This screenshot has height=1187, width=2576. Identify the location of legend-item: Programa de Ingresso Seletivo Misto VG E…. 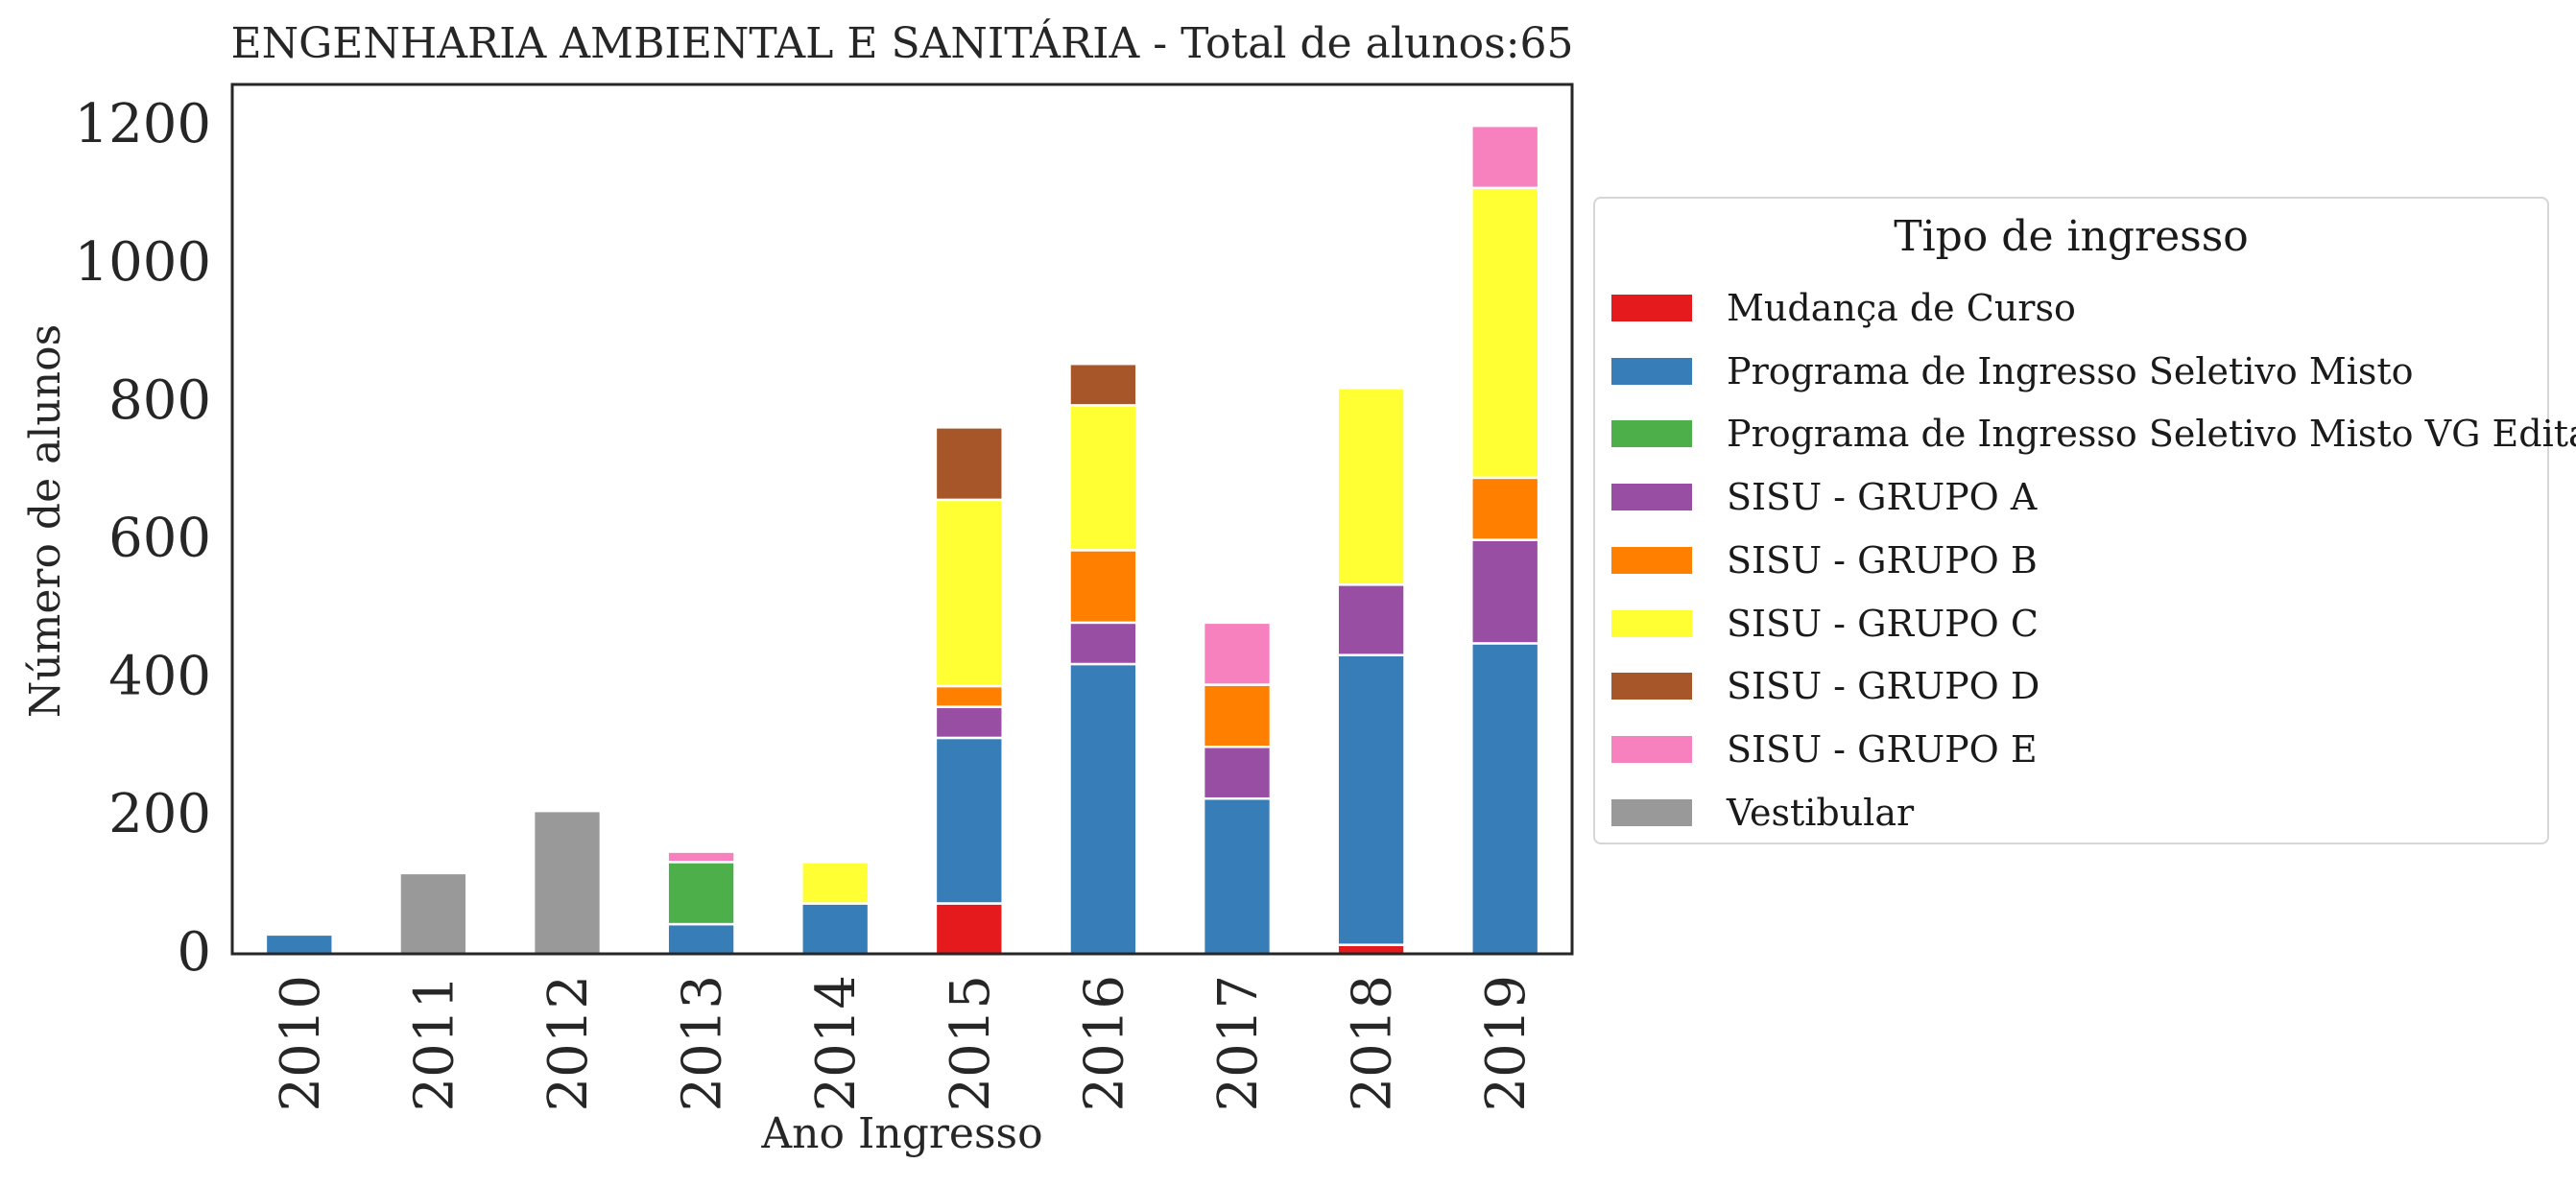
(2093, 434).